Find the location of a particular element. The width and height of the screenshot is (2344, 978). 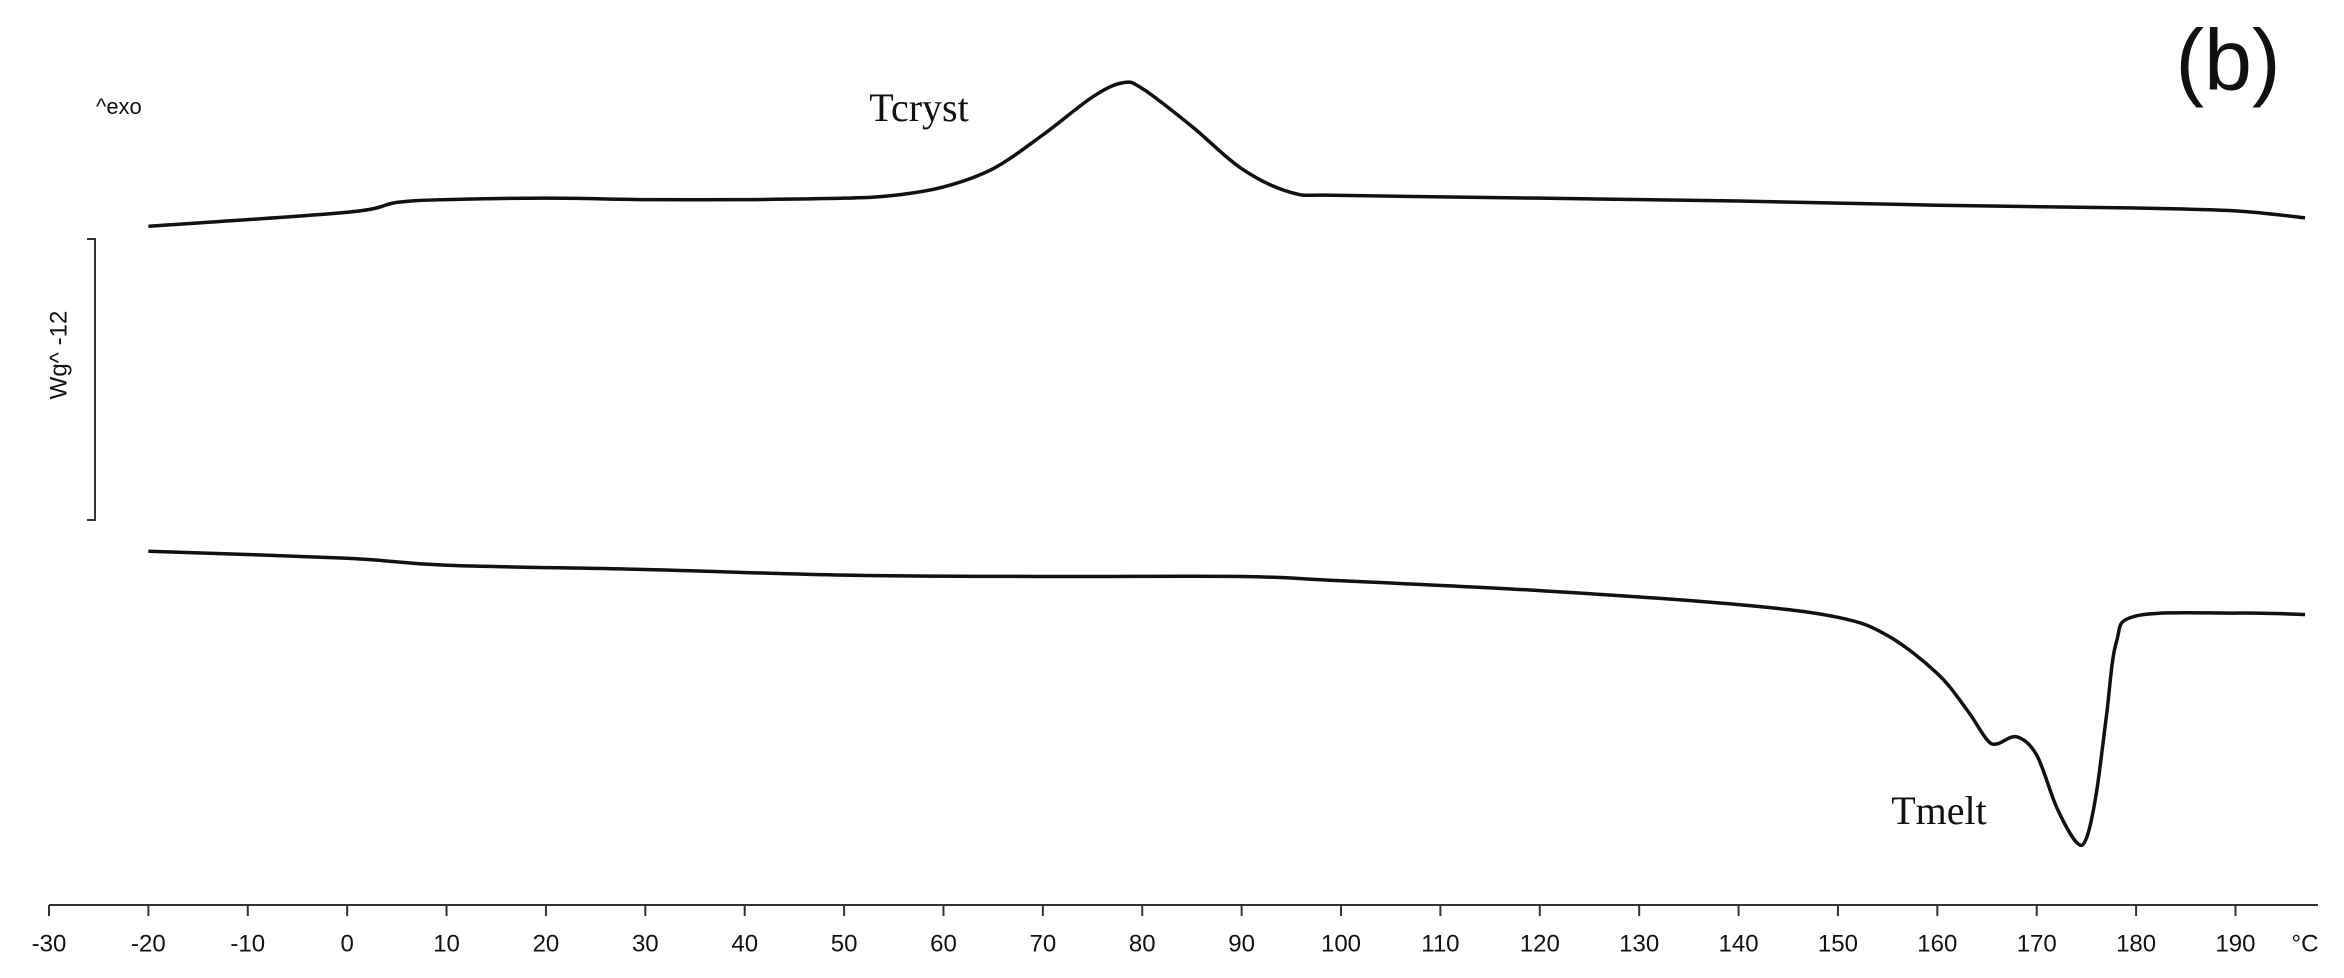

x-tick-label: 60 is located at coordinates (943, 943).